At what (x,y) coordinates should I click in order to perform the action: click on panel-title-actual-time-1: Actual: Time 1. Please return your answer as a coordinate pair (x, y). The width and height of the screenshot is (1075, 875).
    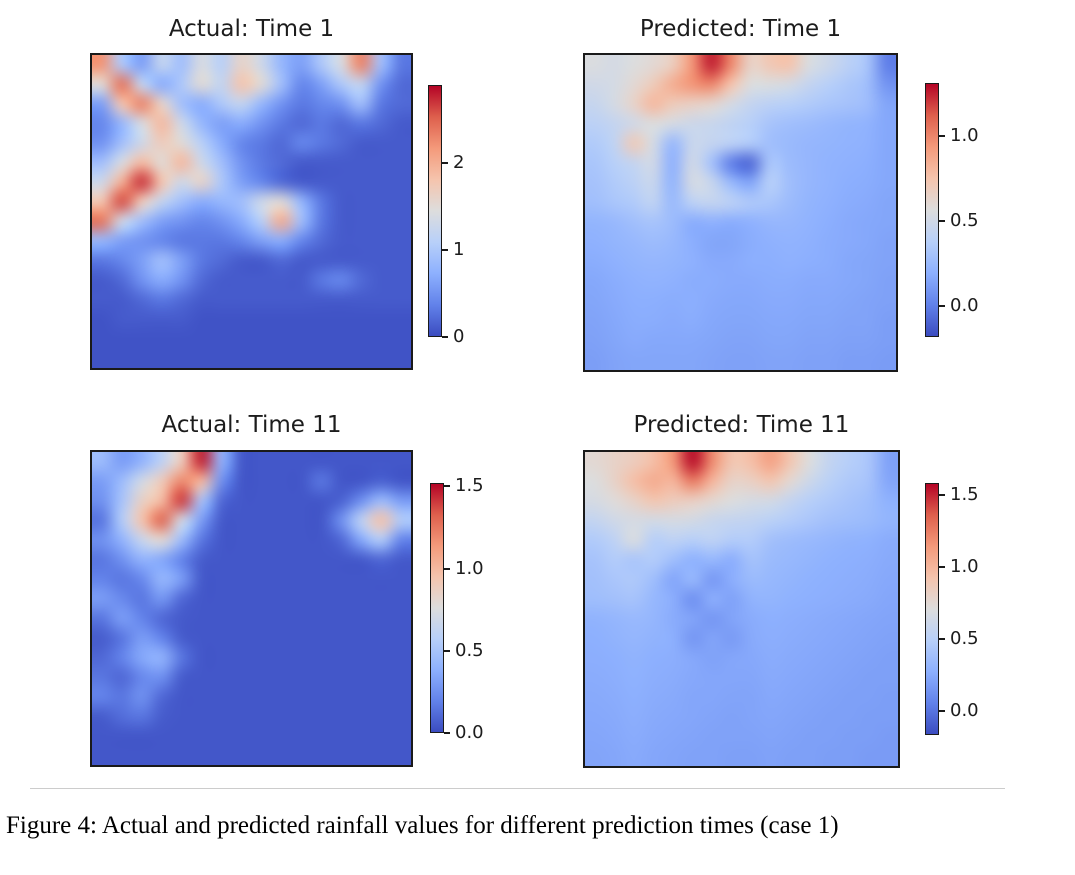
    Looking at the image, I should click on (251, 29).